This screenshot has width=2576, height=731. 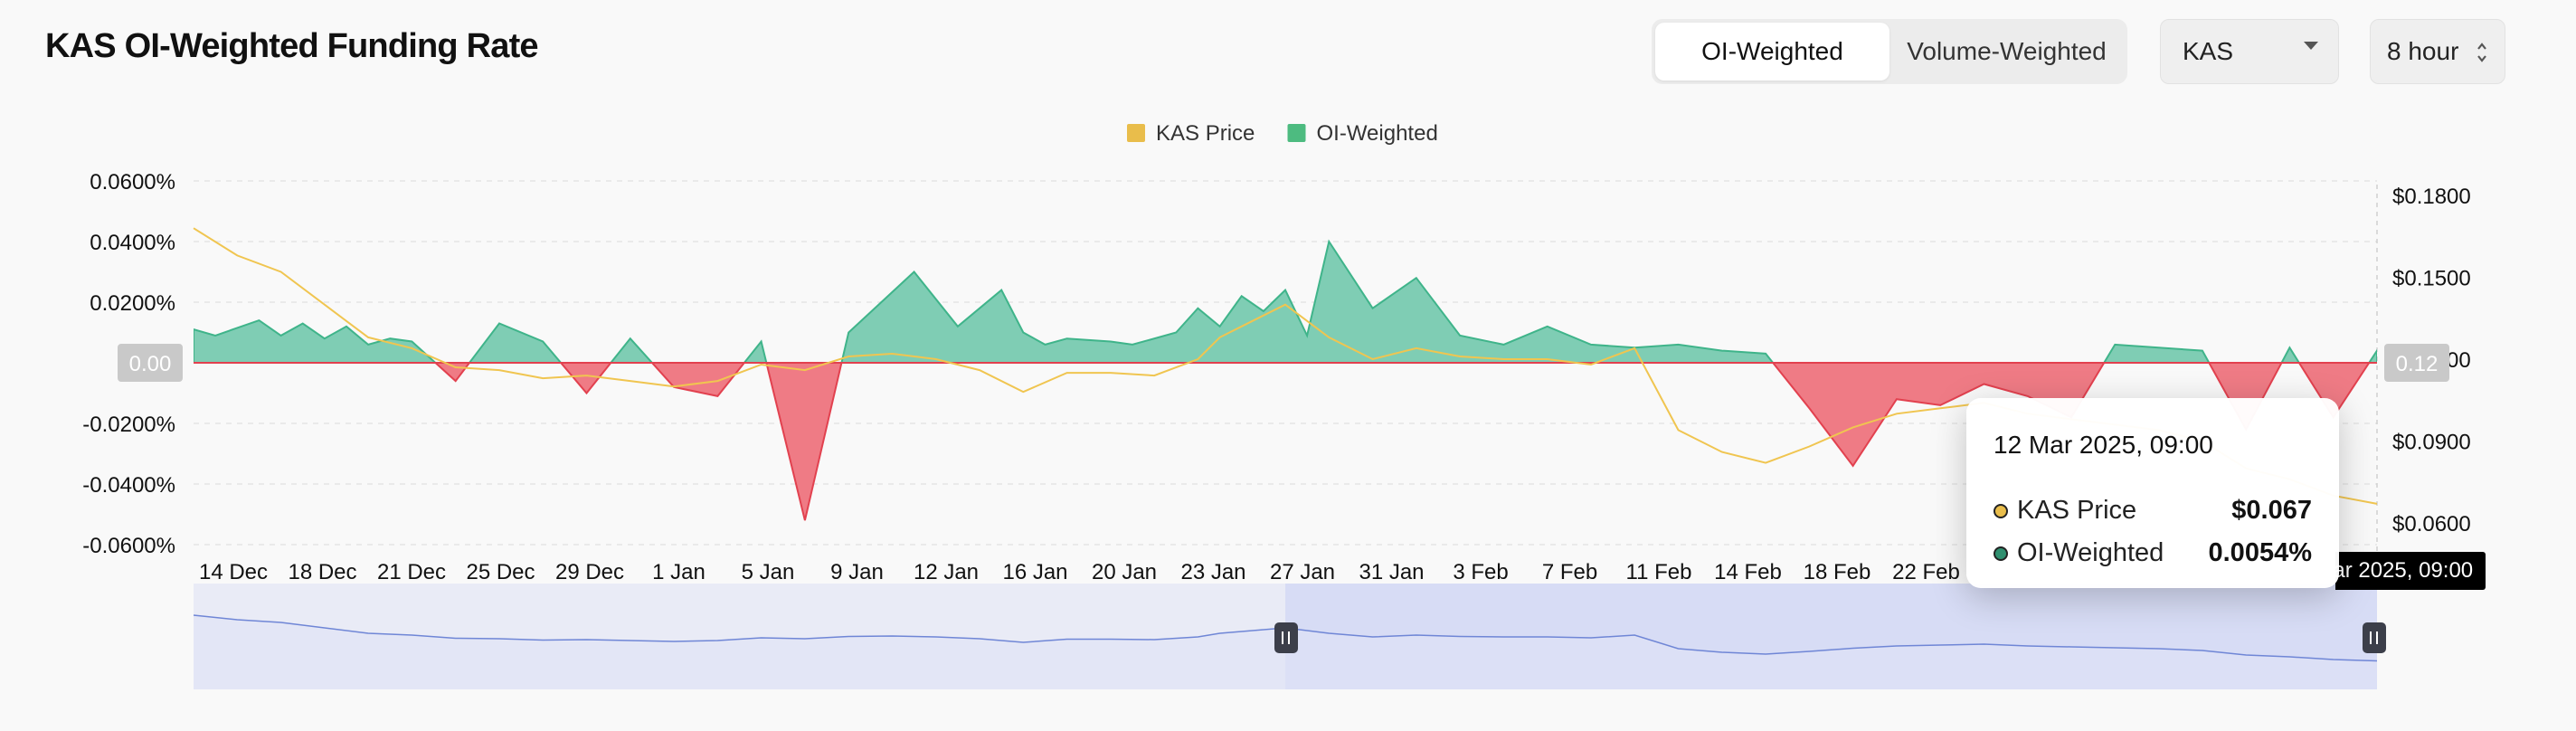 What do you see at coordinates (132, 243) in the screenshot?
I see `y-left-tick-label: 0.0400%` at bounding box center [132, 243].